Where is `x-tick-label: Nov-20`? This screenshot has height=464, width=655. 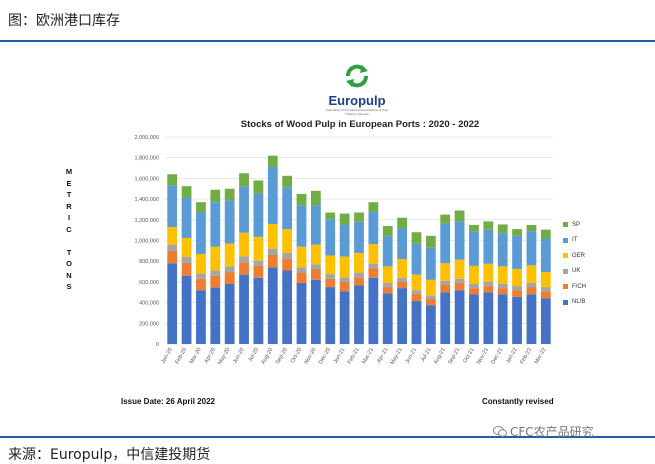
x-tick-label: Nov-20 is located at coordinates (311, 356).